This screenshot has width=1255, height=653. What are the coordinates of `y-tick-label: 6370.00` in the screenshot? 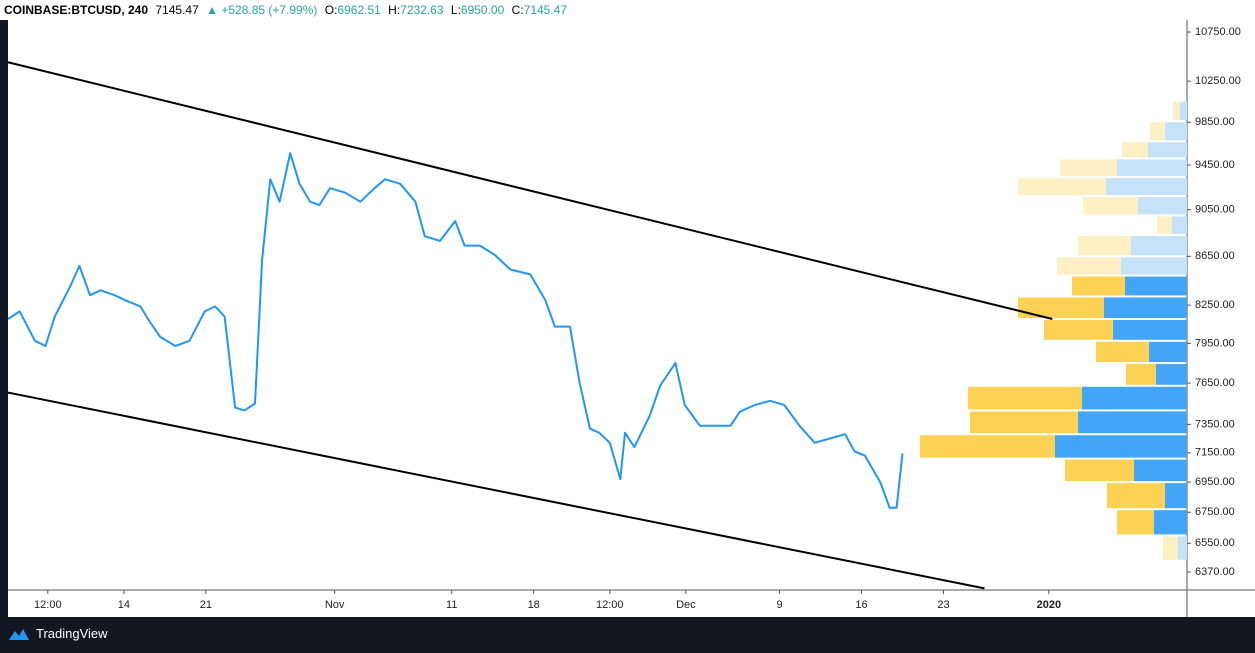 It's located at (1215, 572).